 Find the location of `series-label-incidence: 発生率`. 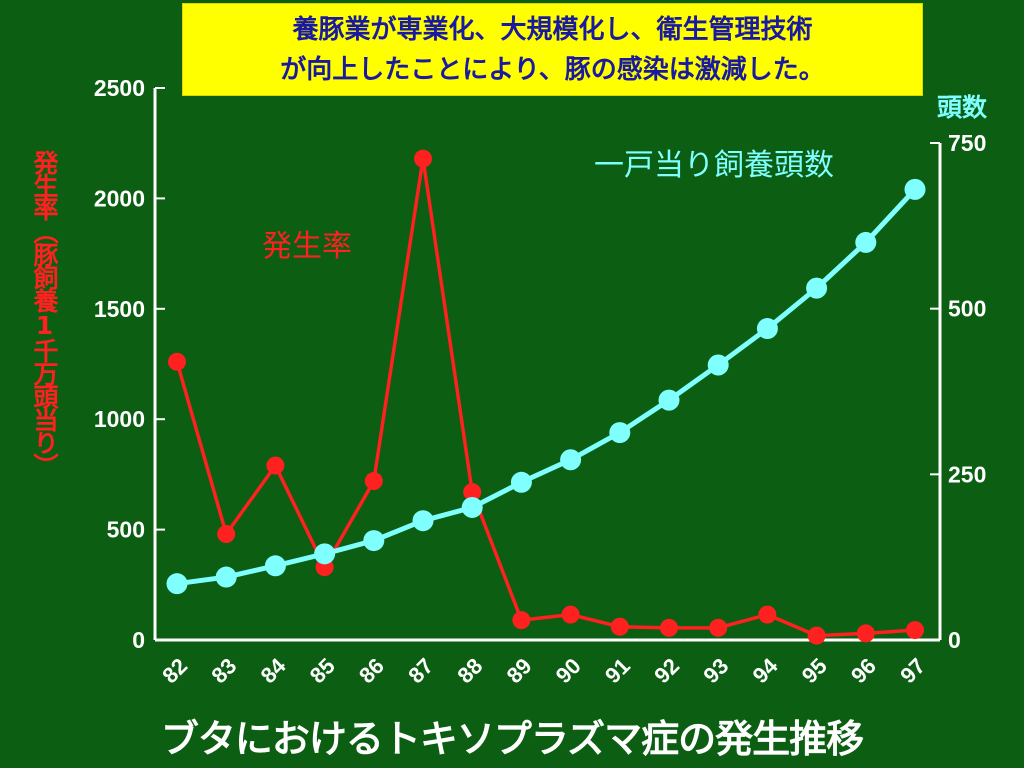

series-label-incidence: 発生率 is located at coordinates (307, 246).